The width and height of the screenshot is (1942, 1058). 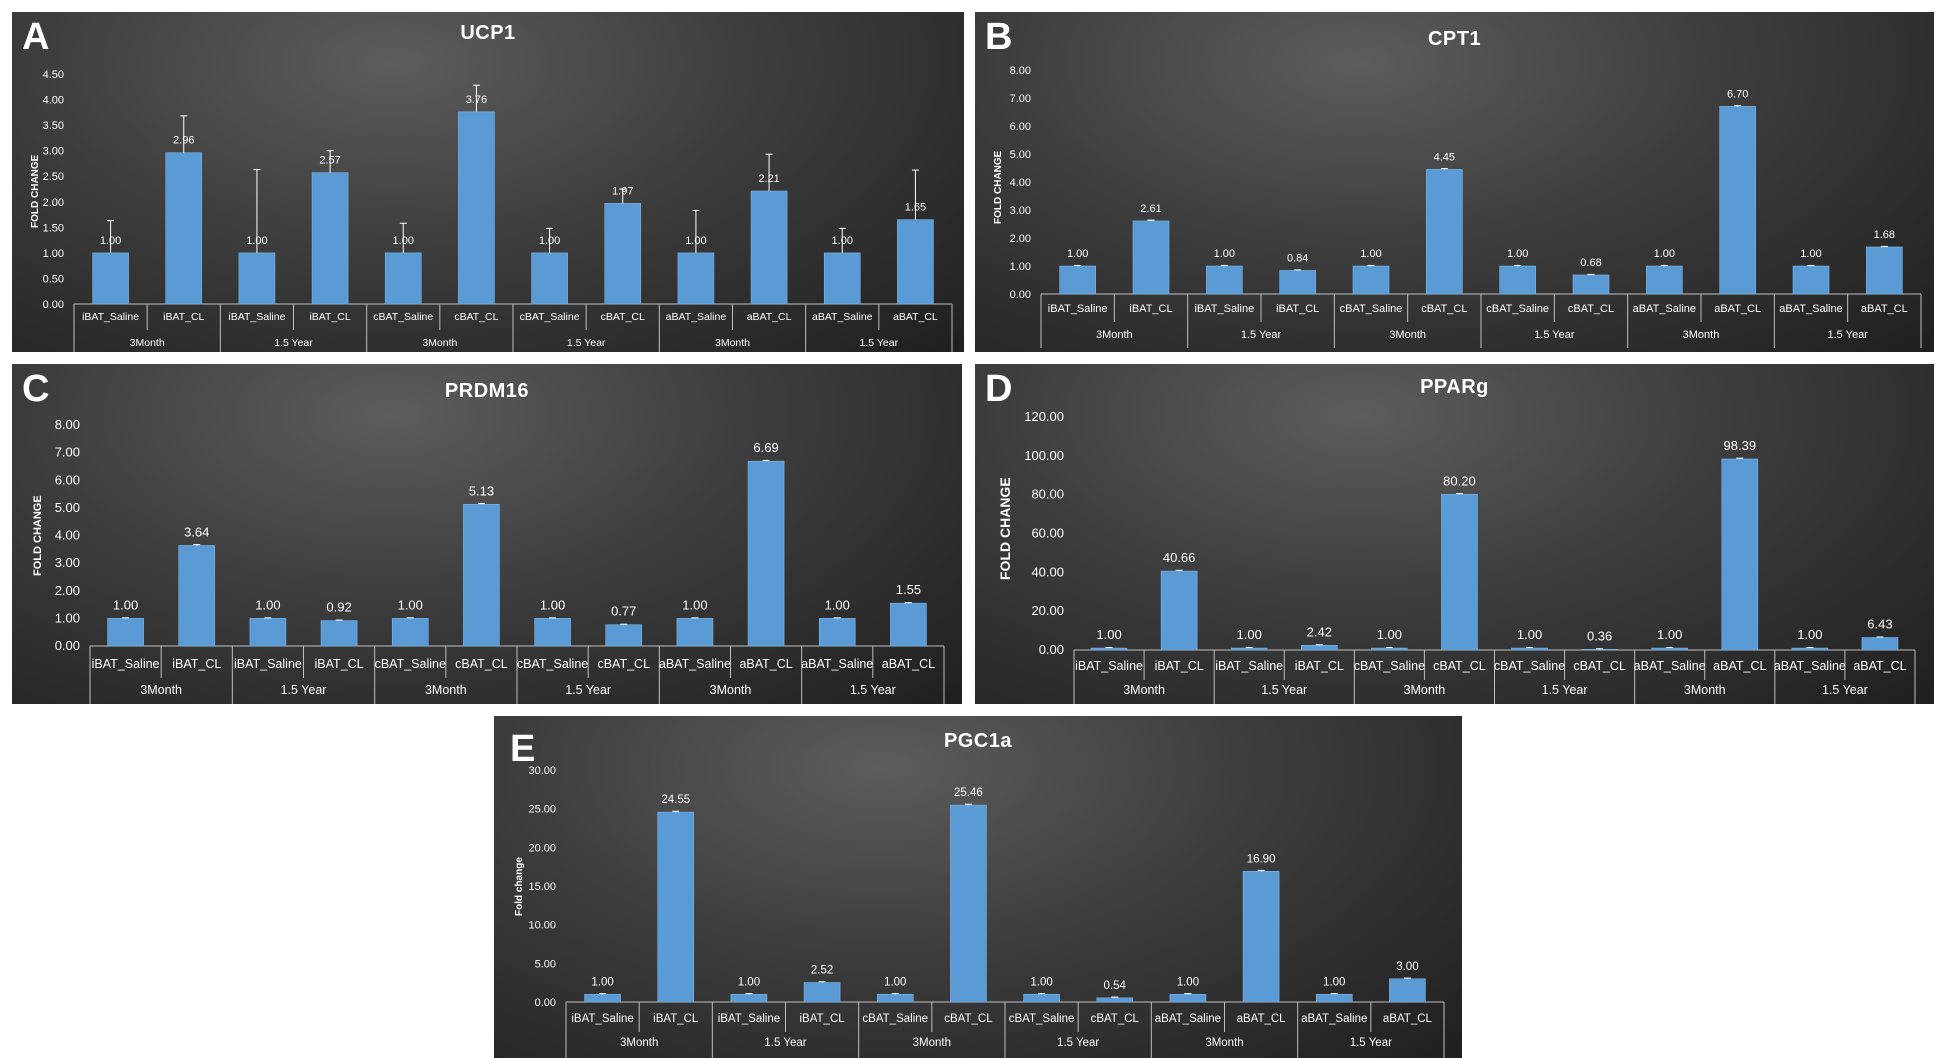 I want to click on panel-letter-b: B, so click(x=999, y=37).